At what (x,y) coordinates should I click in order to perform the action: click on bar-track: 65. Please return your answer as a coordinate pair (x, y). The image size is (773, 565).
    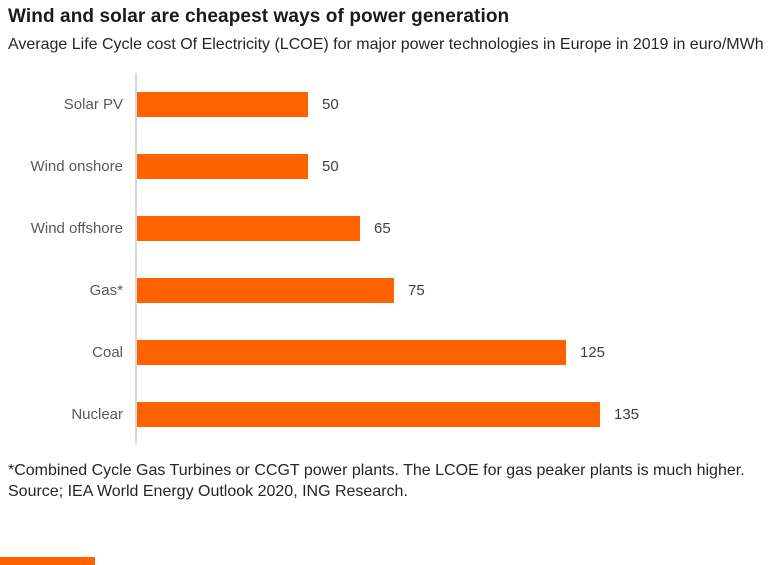
    Looking at the image, I should click on (454, 228).